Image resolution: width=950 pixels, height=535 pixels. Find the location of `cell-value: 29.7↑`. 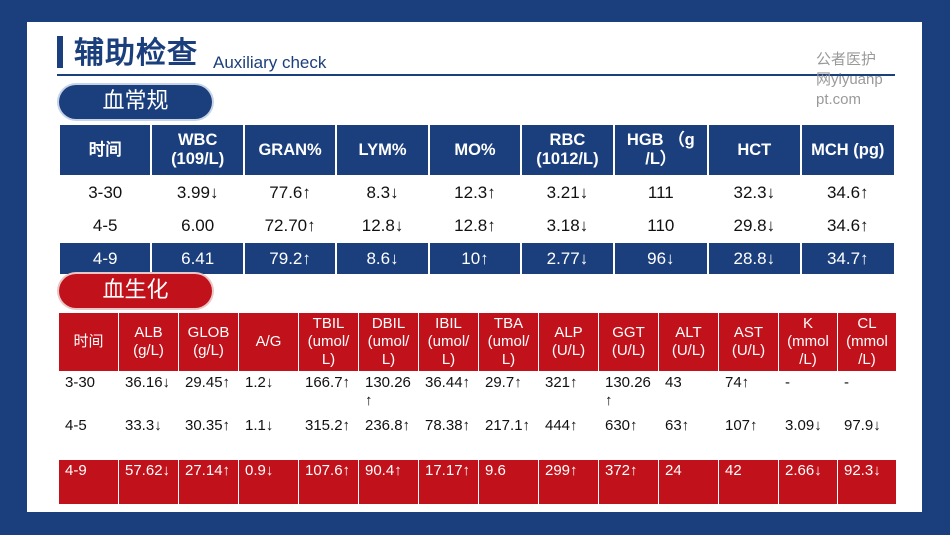

cell-value: 29.7↑ is located at coordinates (503, 382).